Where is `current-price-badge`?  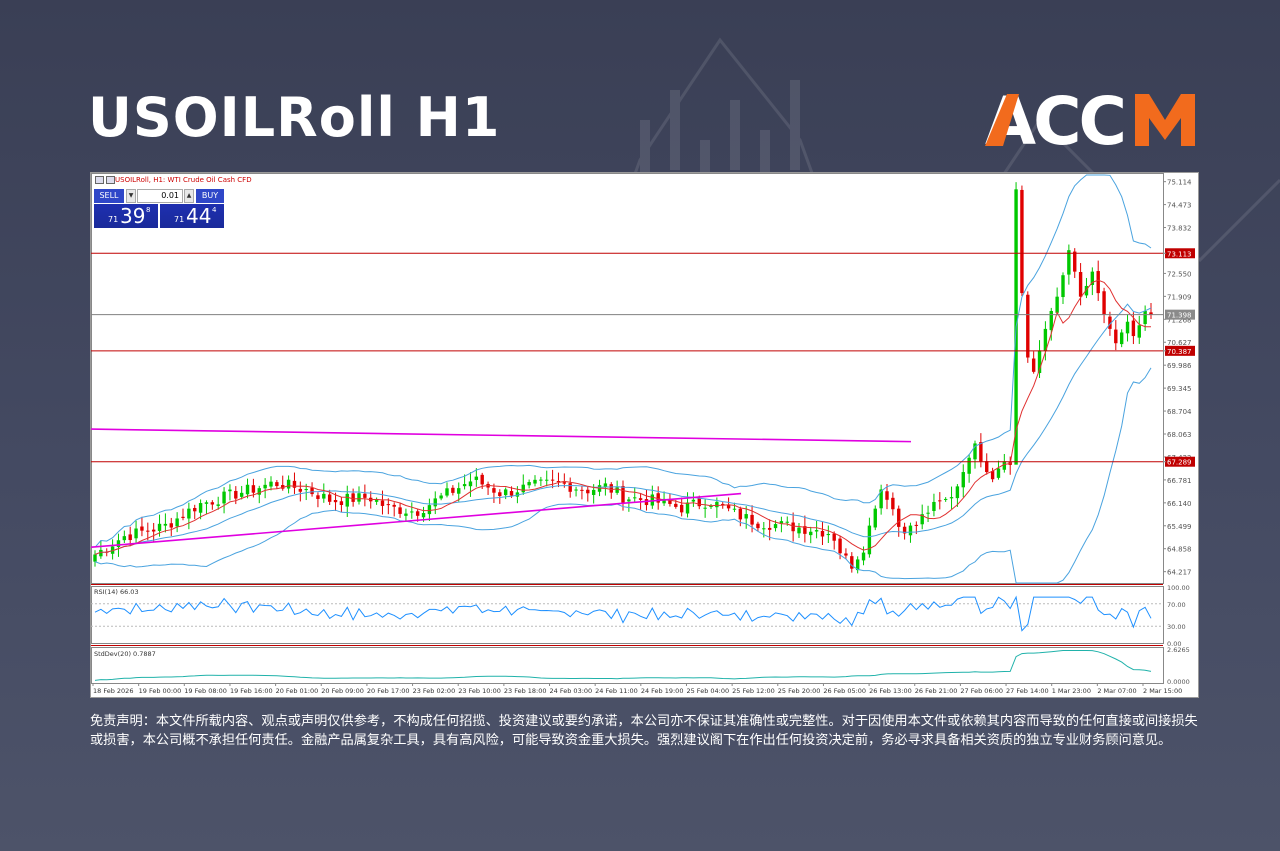 current-price-badge is located at coordinates (1180, 314).